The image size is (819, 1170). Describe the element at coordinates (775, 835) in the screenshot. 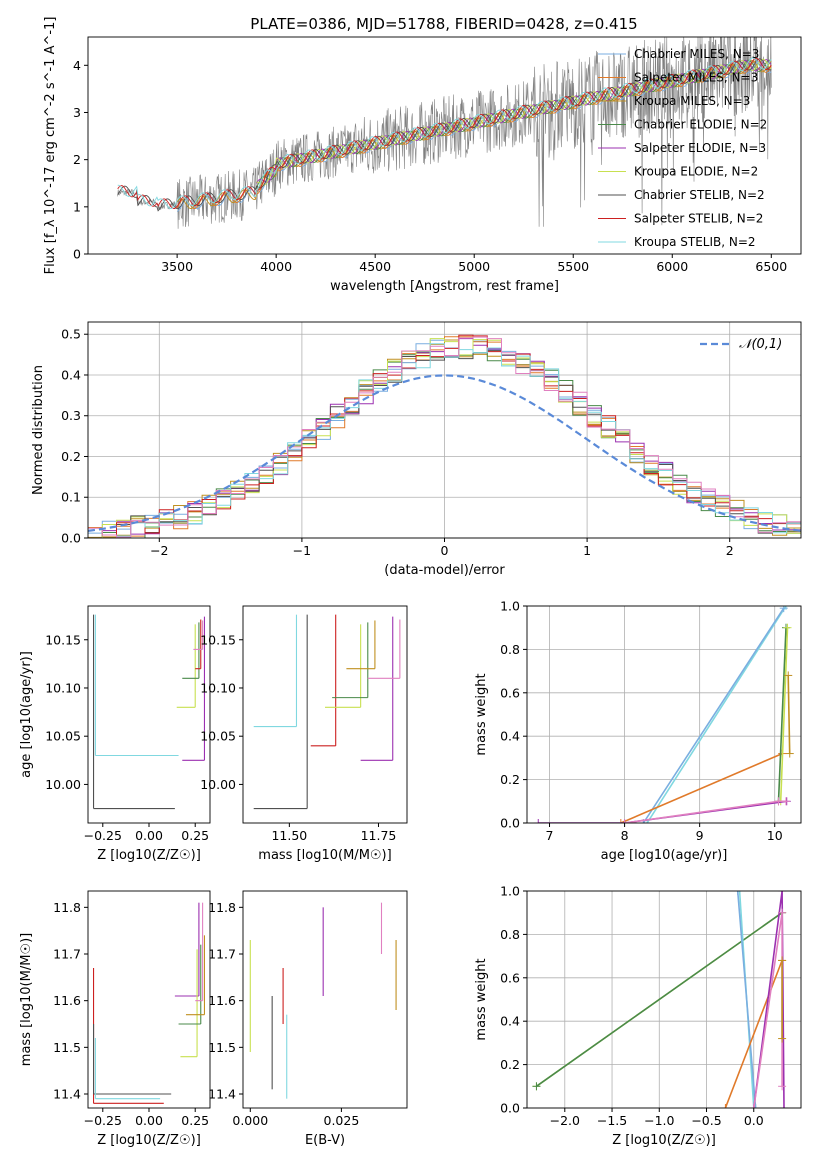

I see `x-tick-label: 10` at that location.